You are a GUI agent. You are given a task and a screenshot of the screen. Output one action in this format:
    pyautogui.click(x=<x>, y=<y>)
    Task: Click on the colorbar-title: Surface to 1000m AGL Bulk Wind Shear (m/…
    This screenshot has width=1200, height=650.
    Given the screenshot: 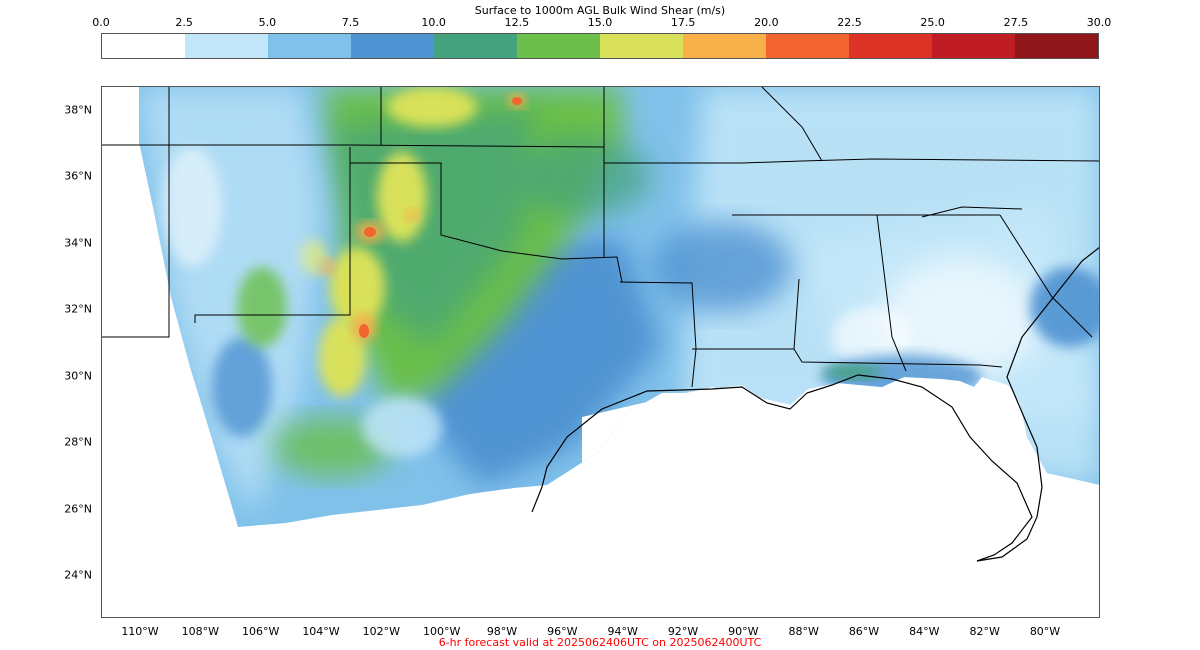 What is the action you would take?
    pyautogui.click(x=600, y=10)
    